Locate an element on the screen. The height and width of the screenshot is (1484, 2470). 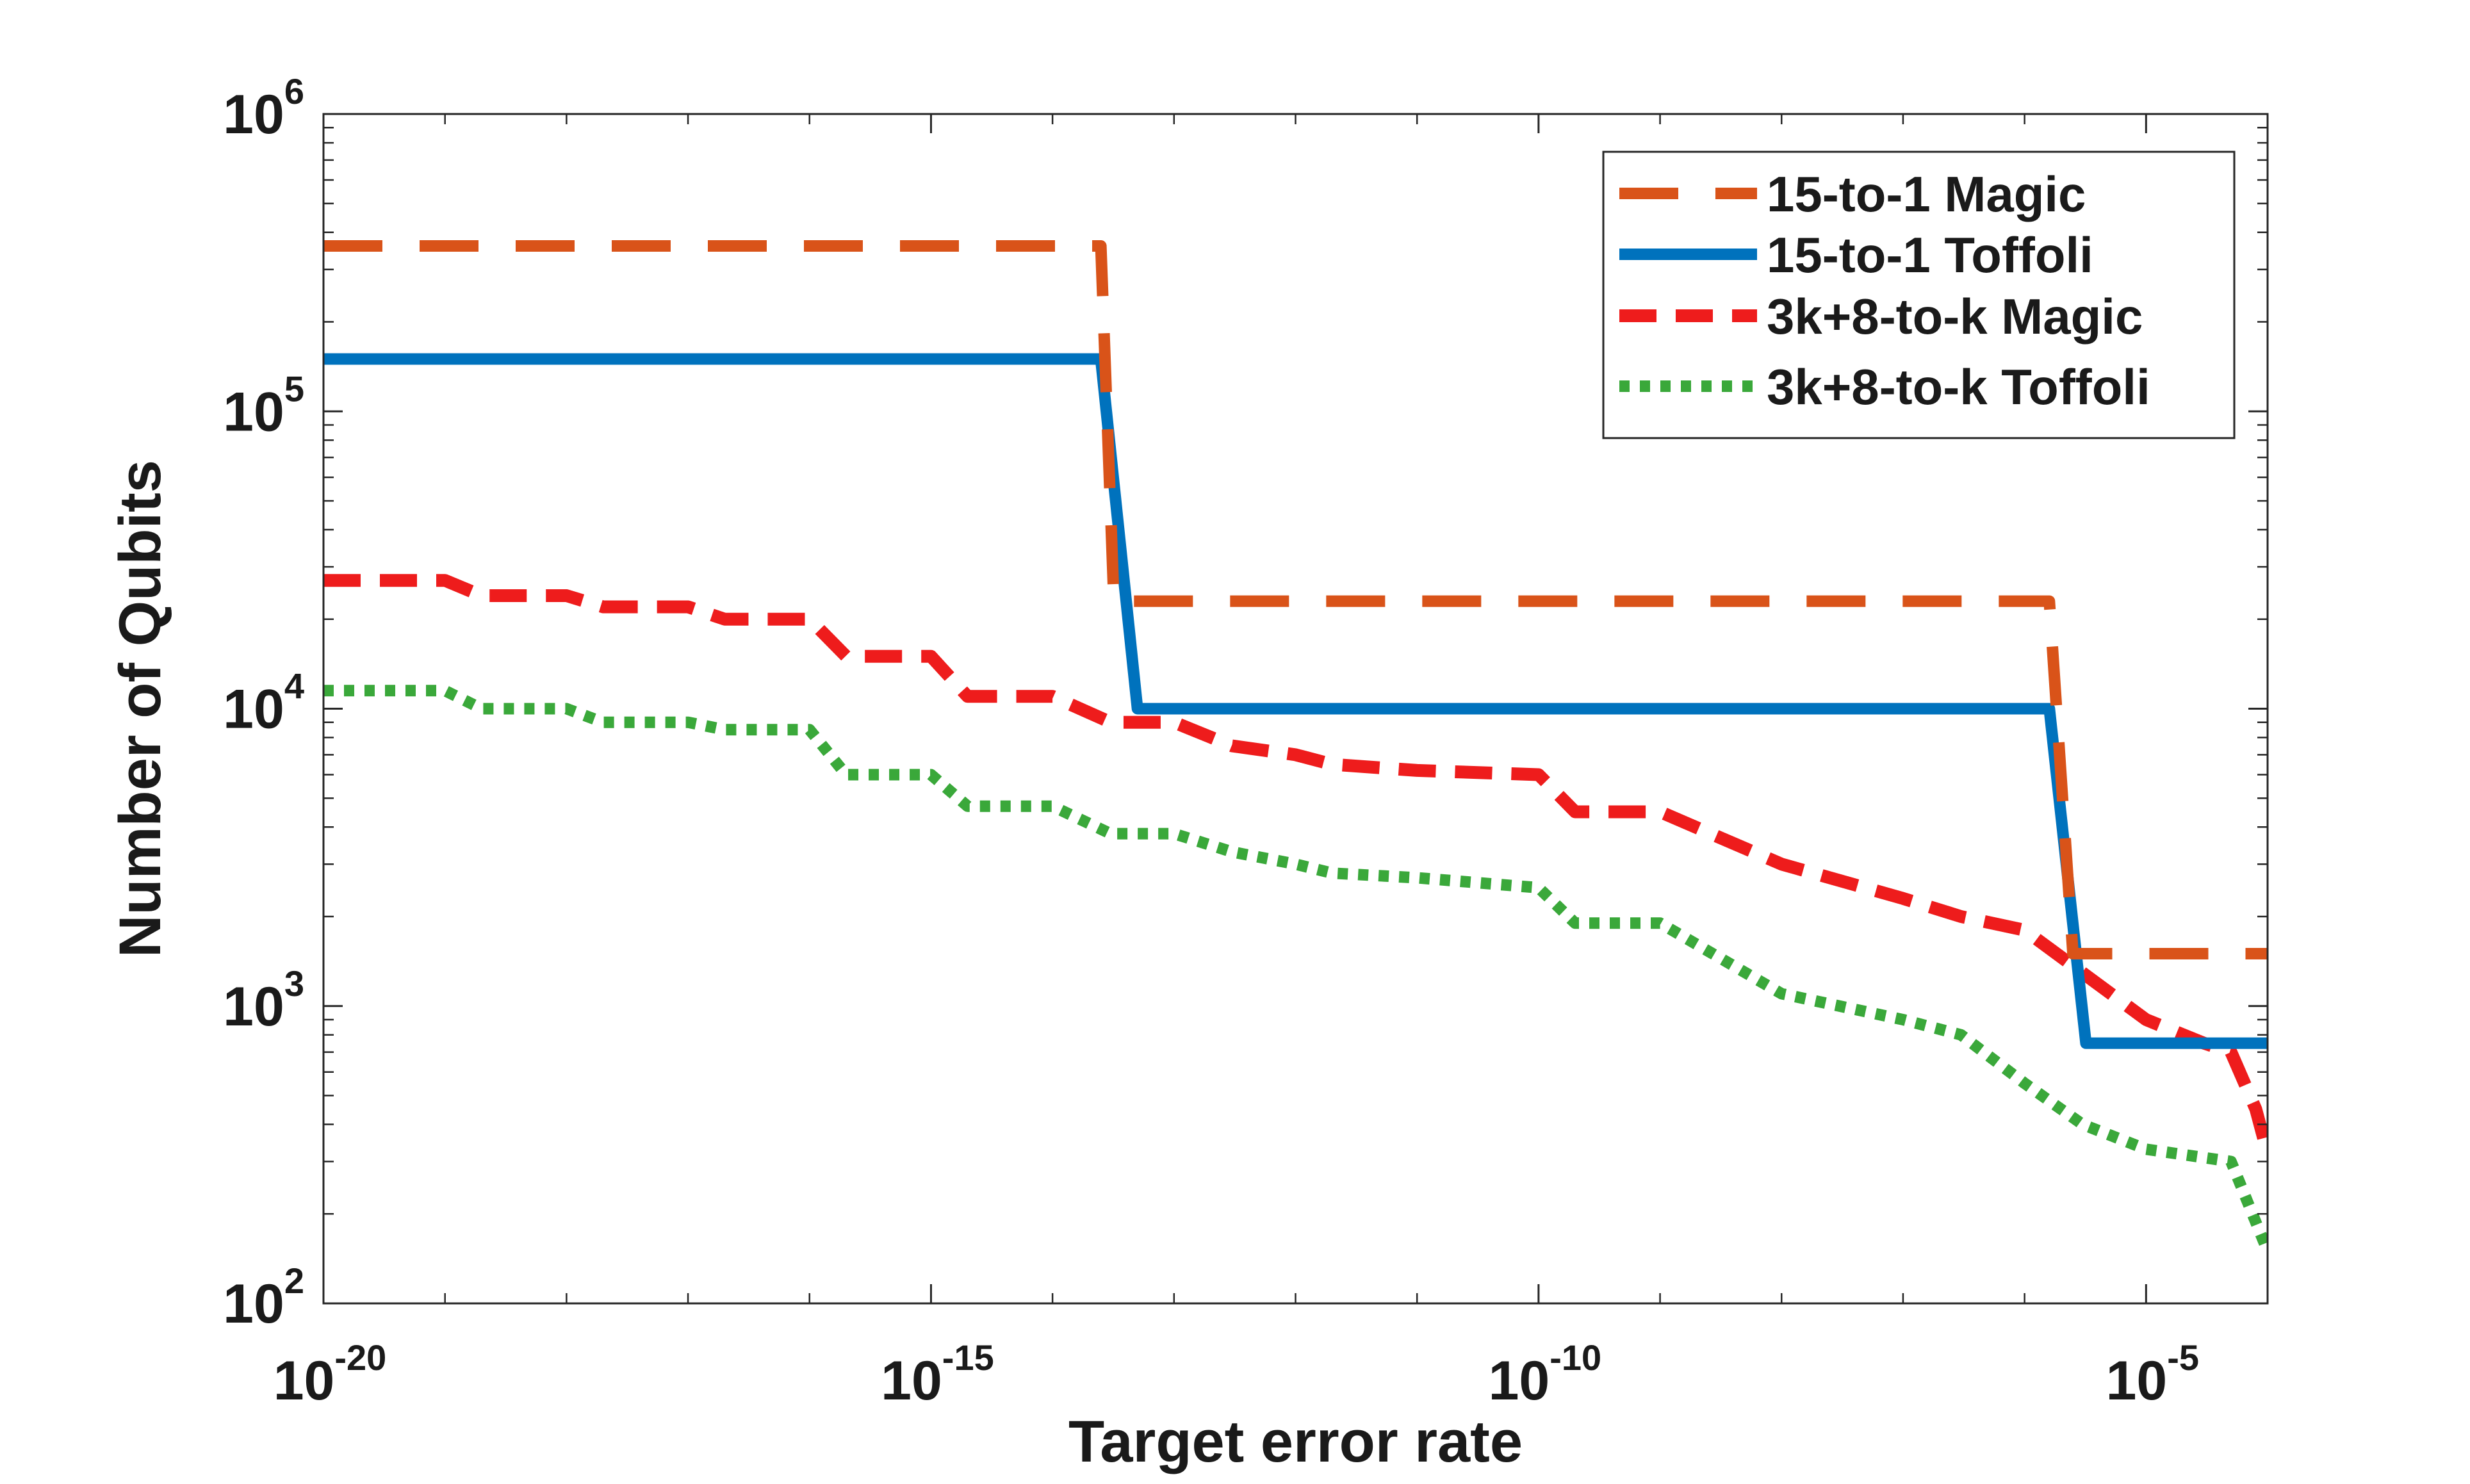
legend-label-15-to-1-magic: 15-to-1 Magic is located at coordinates (1926, 194).